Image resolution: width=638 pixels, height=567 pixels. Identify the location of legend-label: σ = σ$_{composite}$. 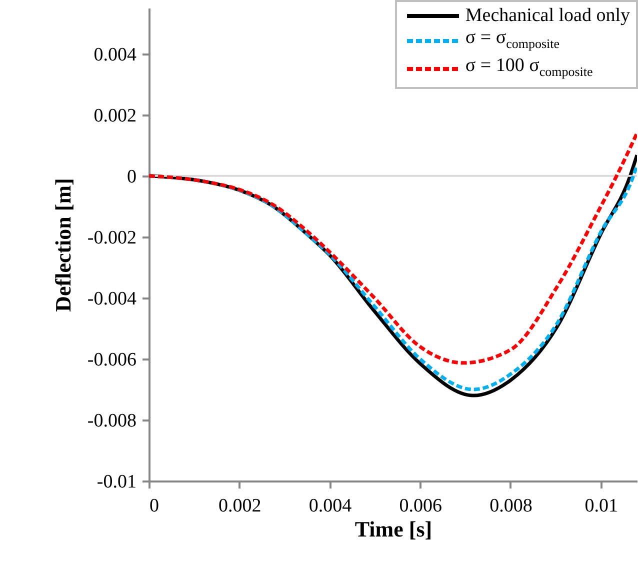
(512, 40).